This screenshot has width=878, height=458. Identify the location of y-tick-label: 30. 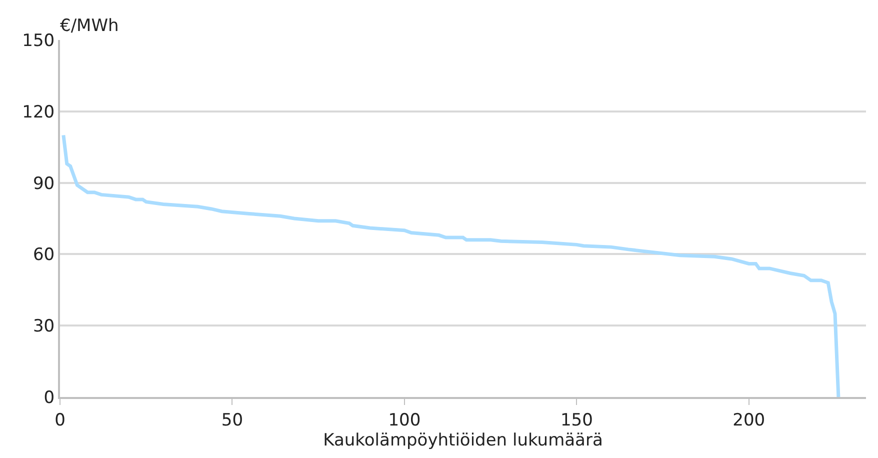
(43, 326).